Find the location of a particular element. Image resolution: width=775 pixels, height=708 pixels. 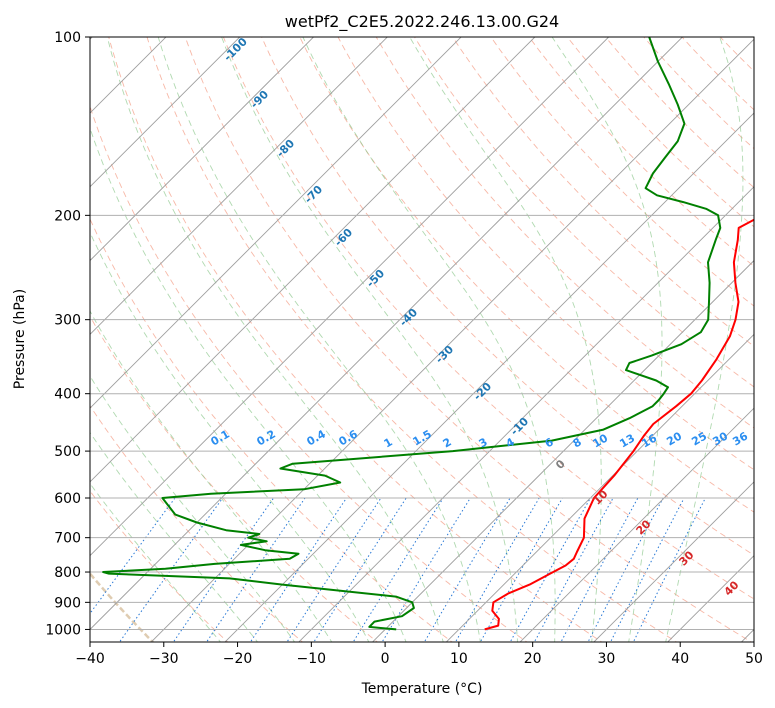

y-tick-label: 300 is located at coordinates (67, 321).